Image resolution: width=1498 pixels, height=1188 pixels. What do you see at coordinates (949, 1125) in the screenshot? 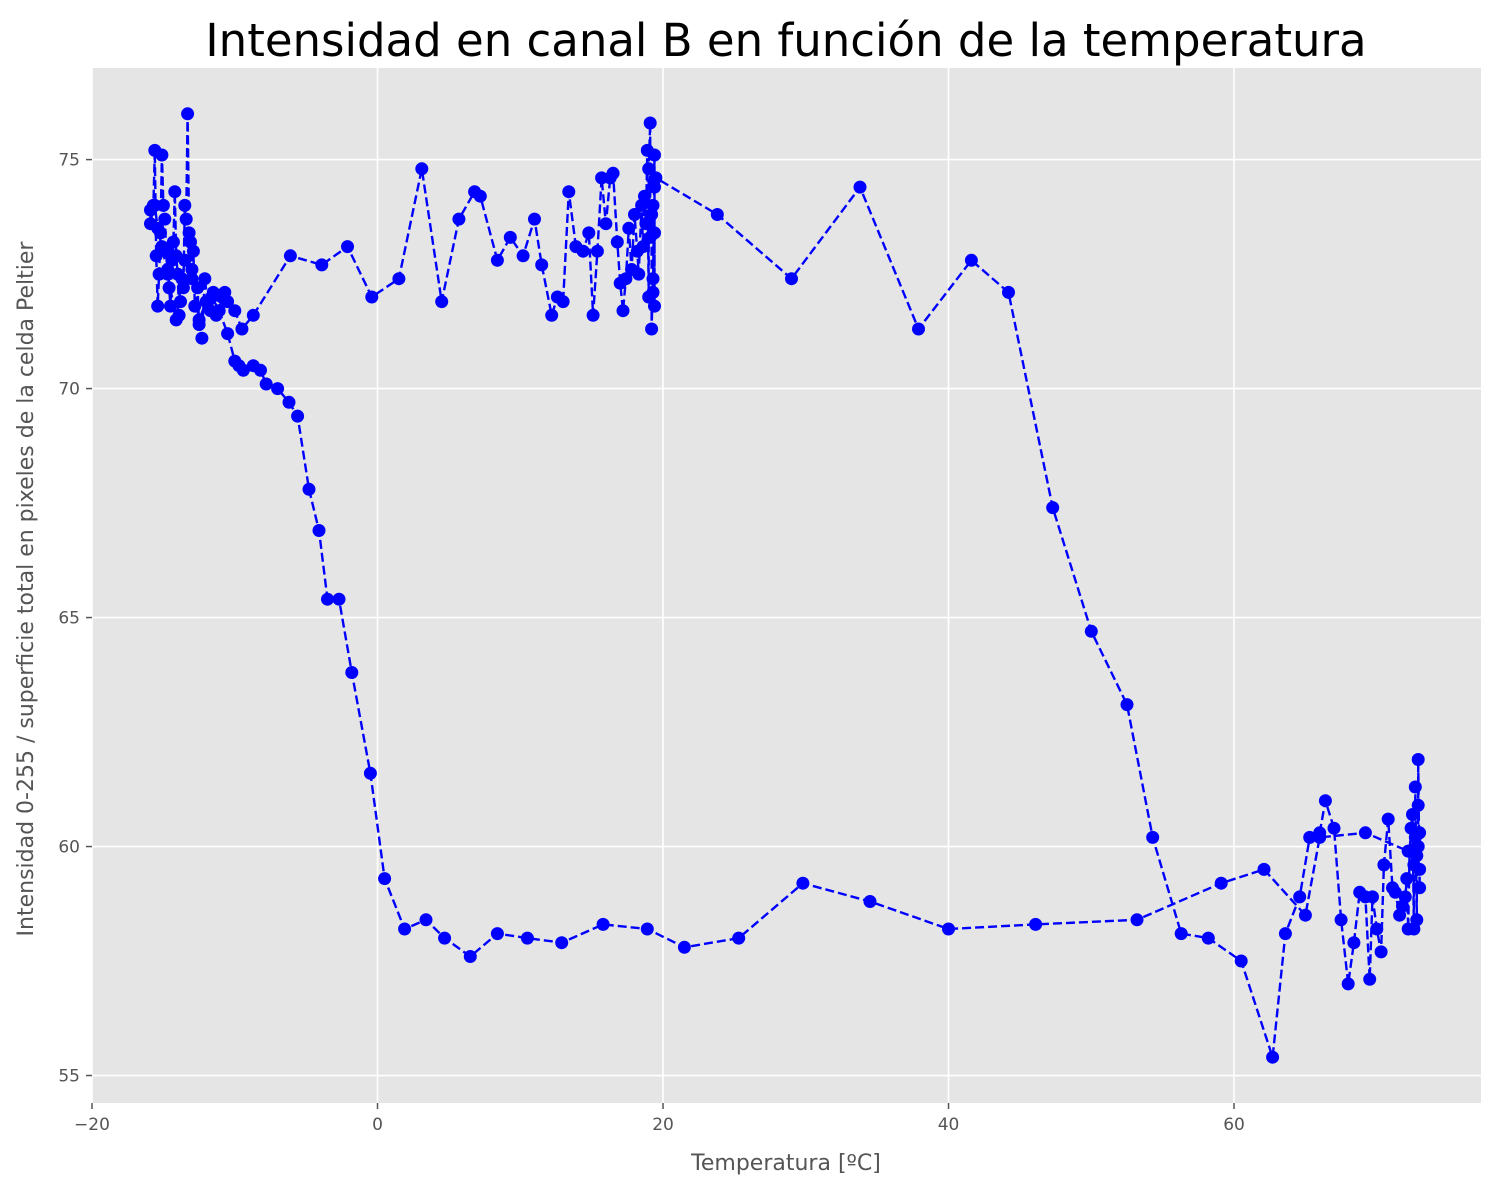
I see `x-tick-label: 40` at bounding box center [949, 1125].